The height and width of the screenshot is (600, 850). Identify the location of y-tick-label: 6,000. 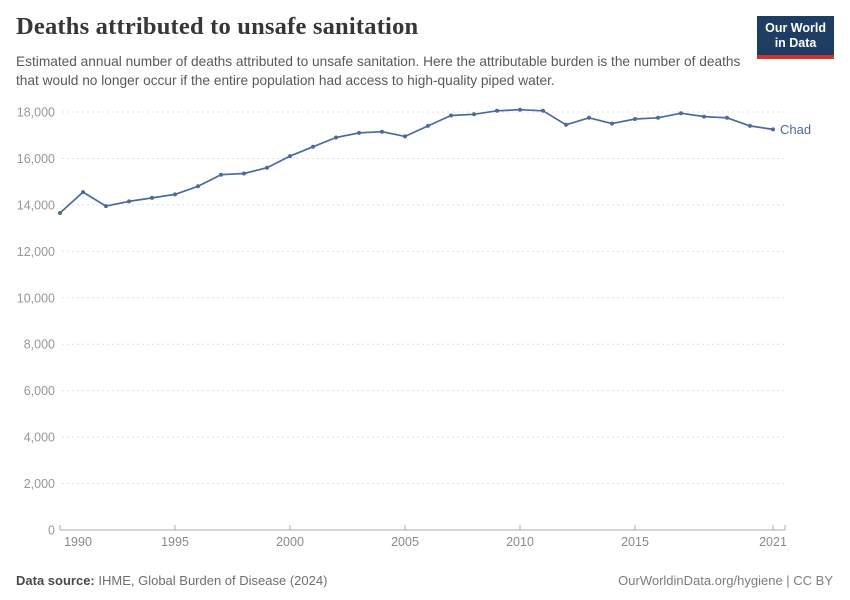
(39, 391).